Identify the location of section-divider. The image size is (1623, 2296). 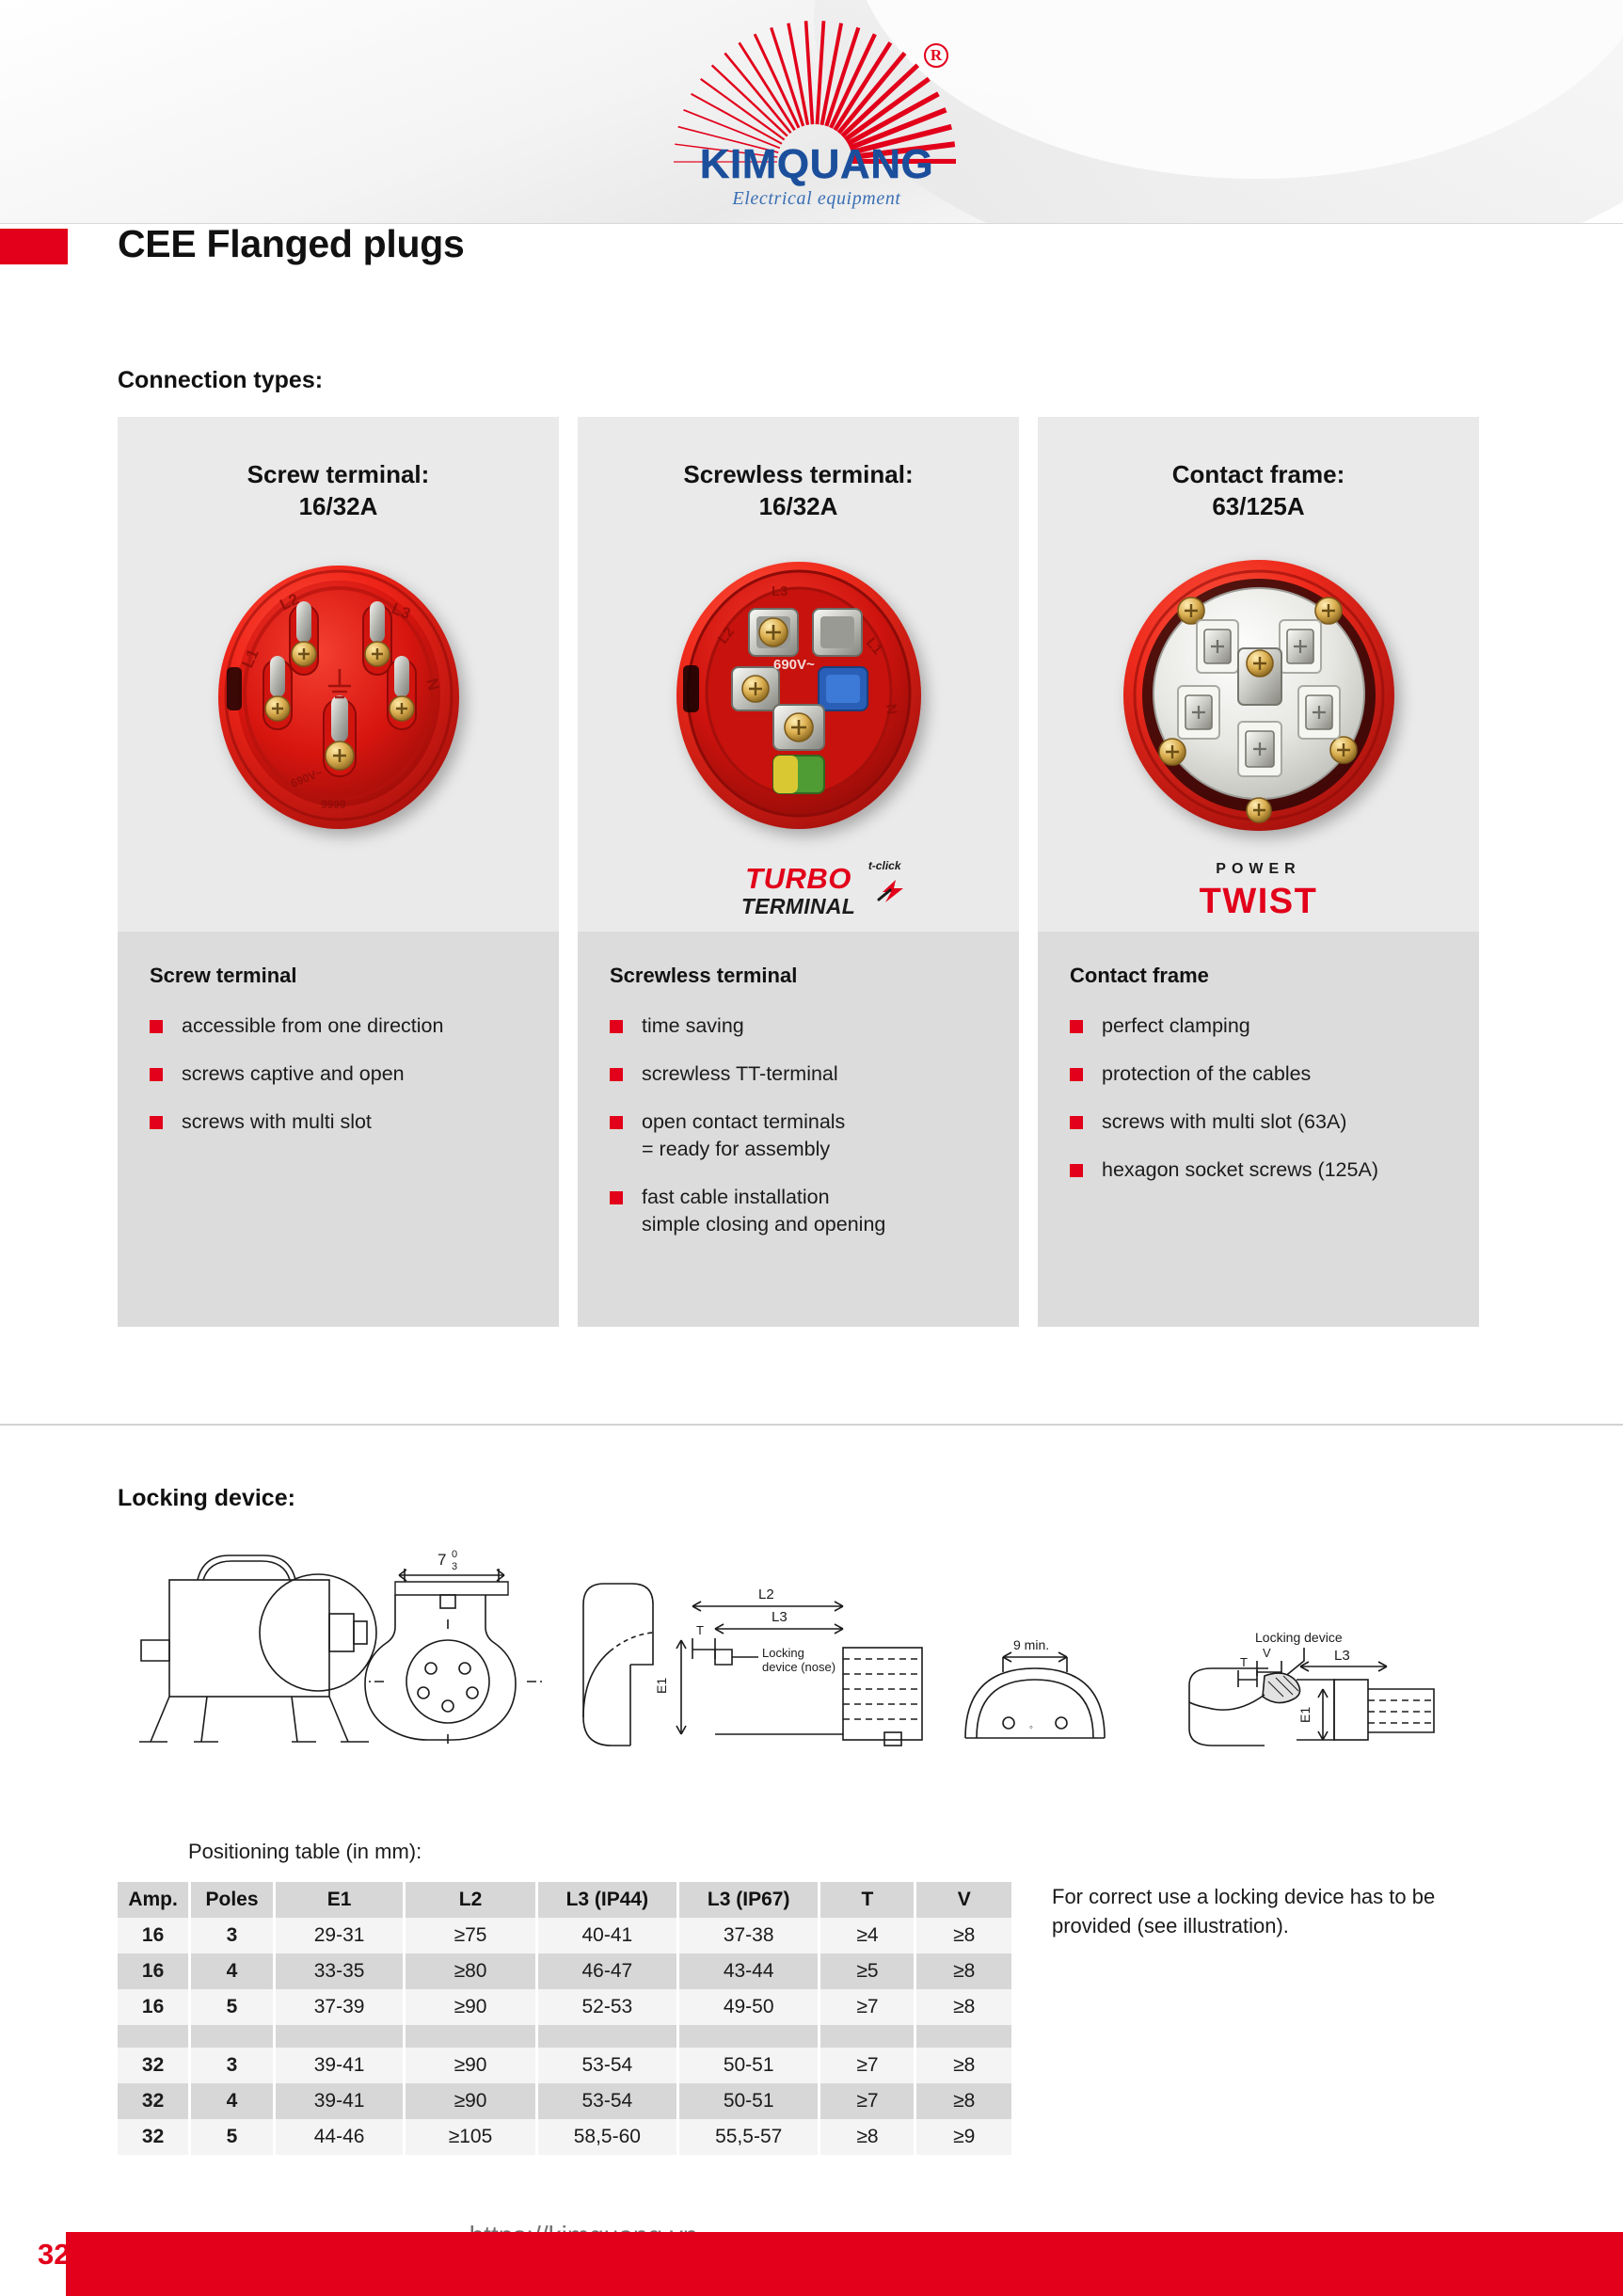
(811, 1425).